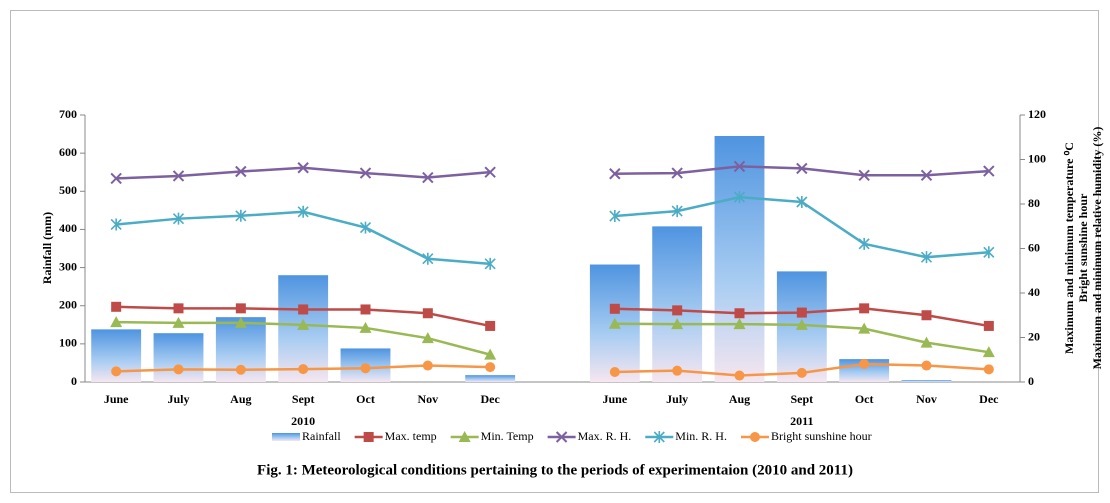  Describe the element at coordinates (74, 381) in the screenshot. I see `y-tick-label: 0` at that location.